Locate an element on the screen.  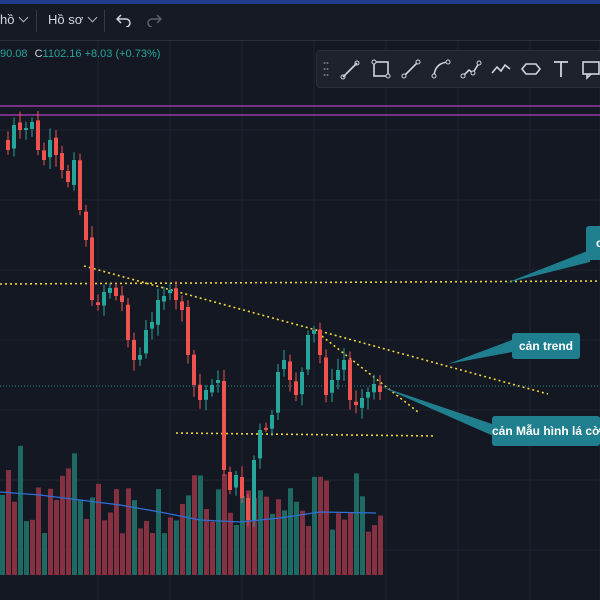
volume-bars is located at coordinates (191, 510).